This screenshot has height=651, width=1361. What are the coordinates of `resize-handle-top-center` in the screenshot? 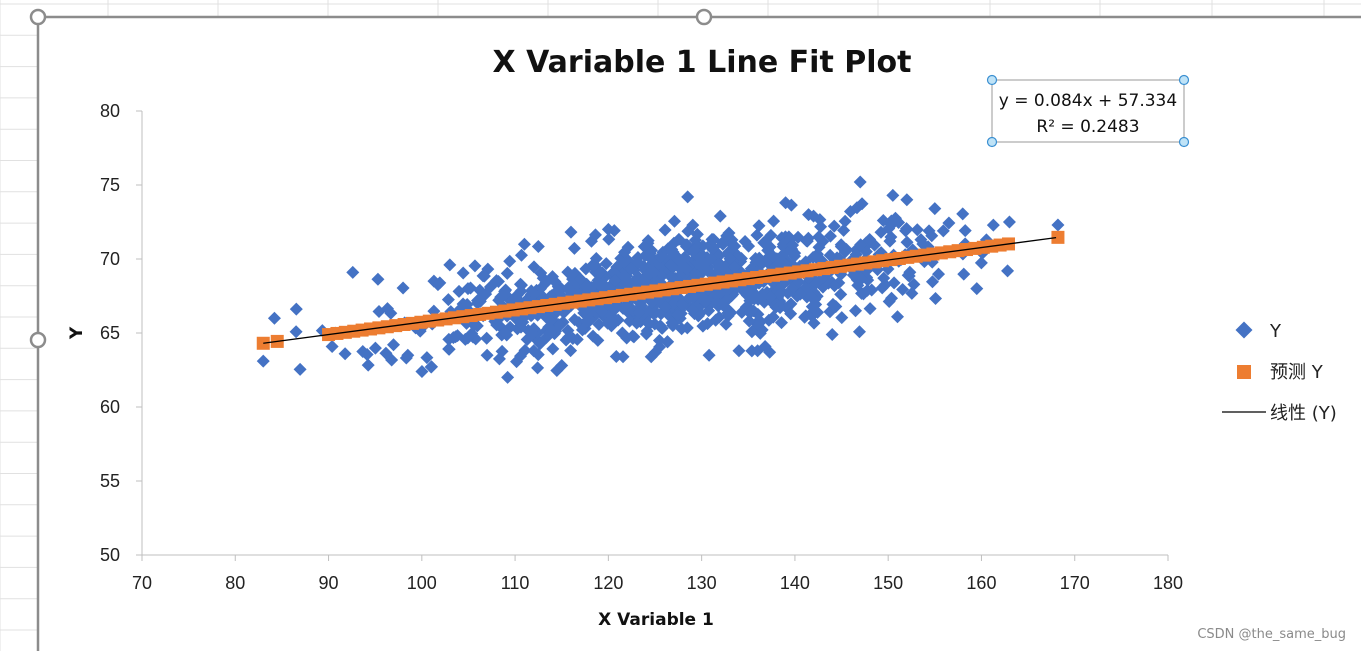 It's located at (704, 17).